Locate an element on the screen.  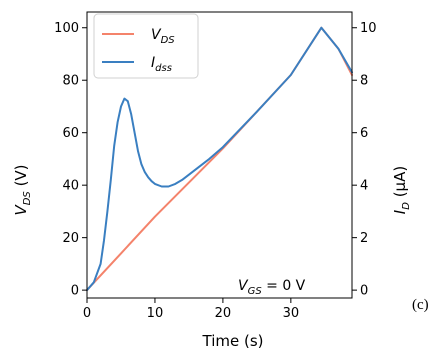
bottom-axis: 0 10 20 30 is located at coordinates (191, 309).